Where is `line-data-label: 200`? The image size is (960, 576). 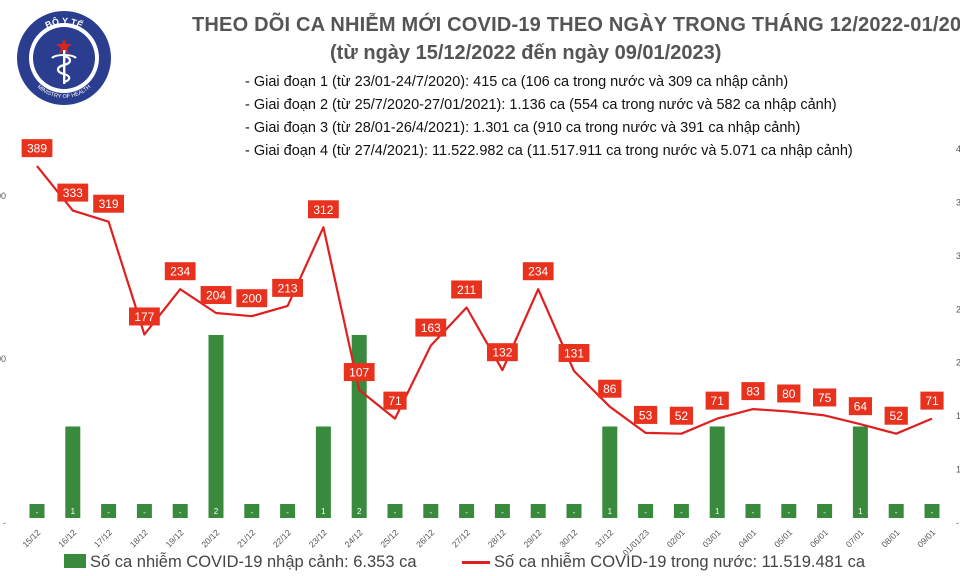
line-data-label: 200 is located at coordinates (252, 299).